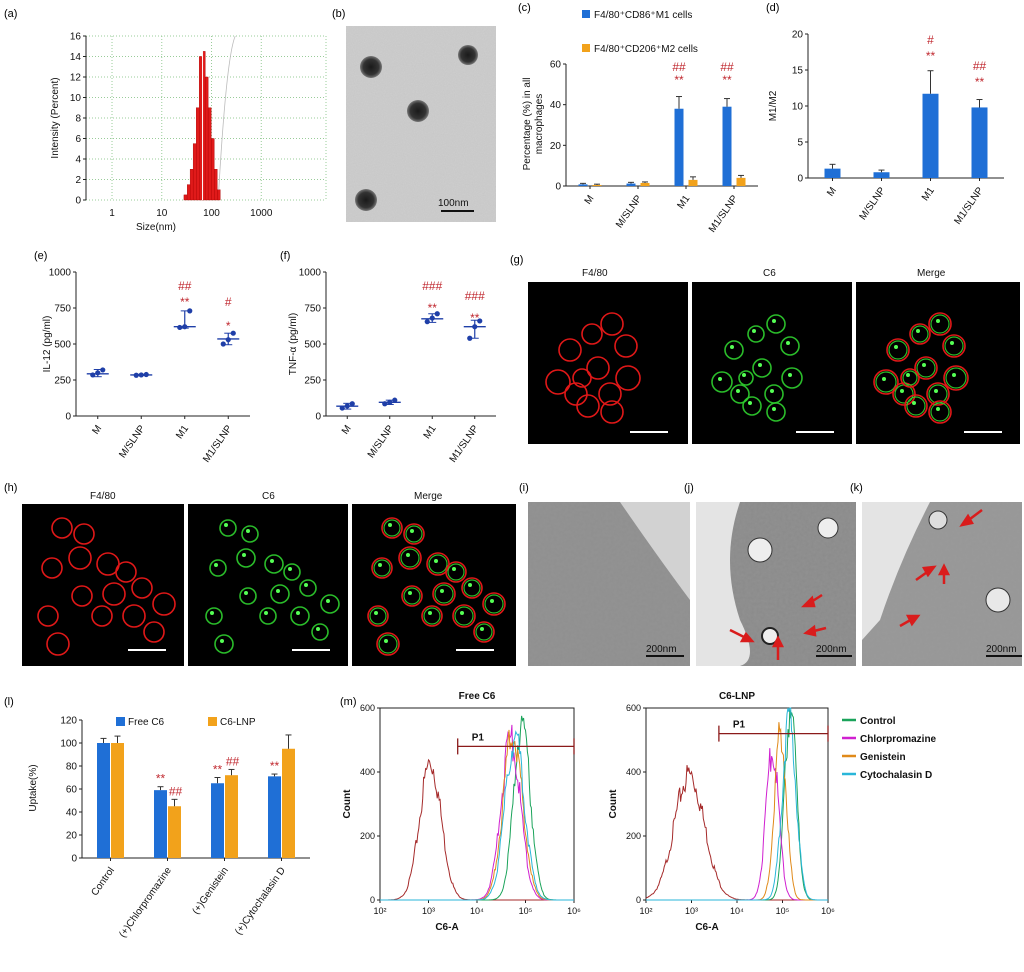  What do you see at coordinates (218, 444) in the screenshot?
I see `x-tick-label: M1/SLNP` at bounding box center [218, 444].